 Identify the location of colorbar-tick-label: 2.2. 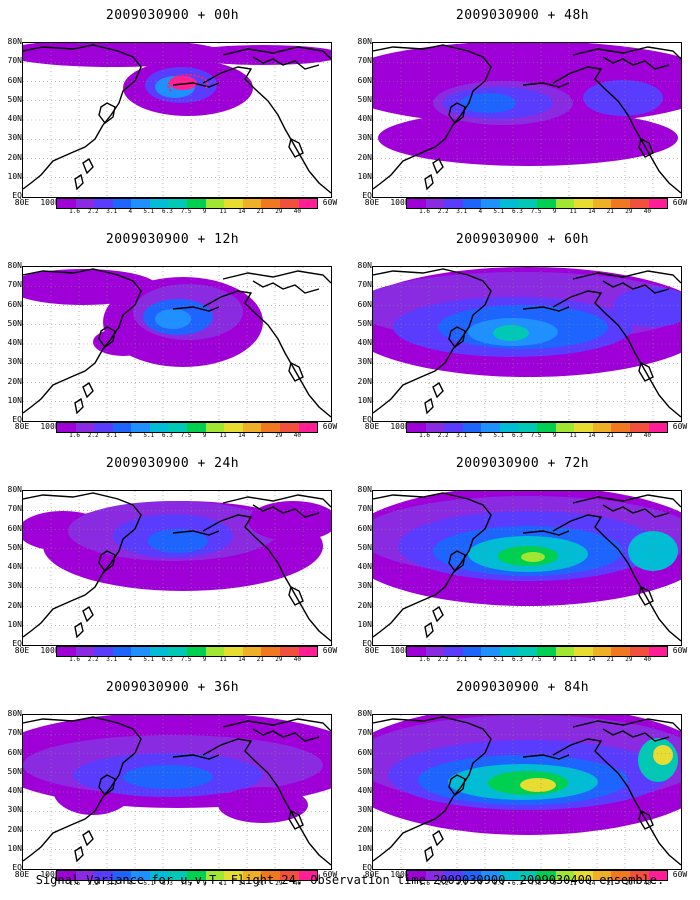
(93, 659).